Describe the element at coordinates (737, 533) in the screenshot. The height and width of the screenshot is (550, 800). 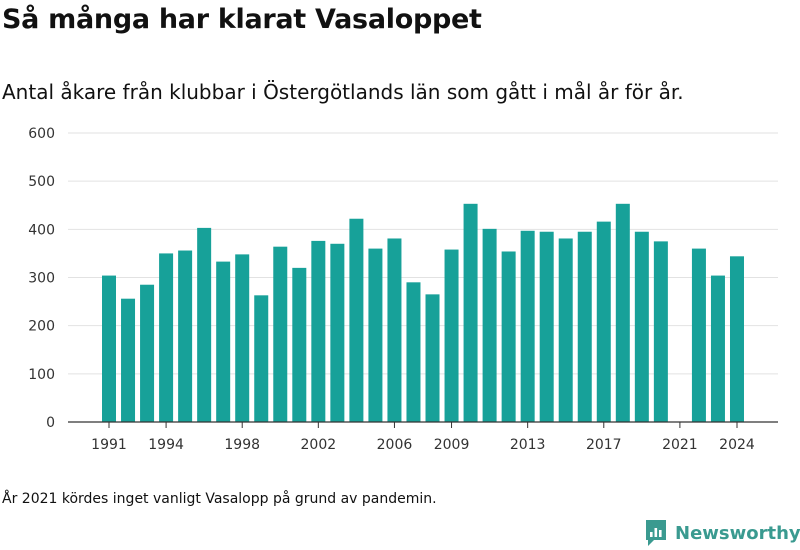
I see `brand-name: Newsworthy` at that location.